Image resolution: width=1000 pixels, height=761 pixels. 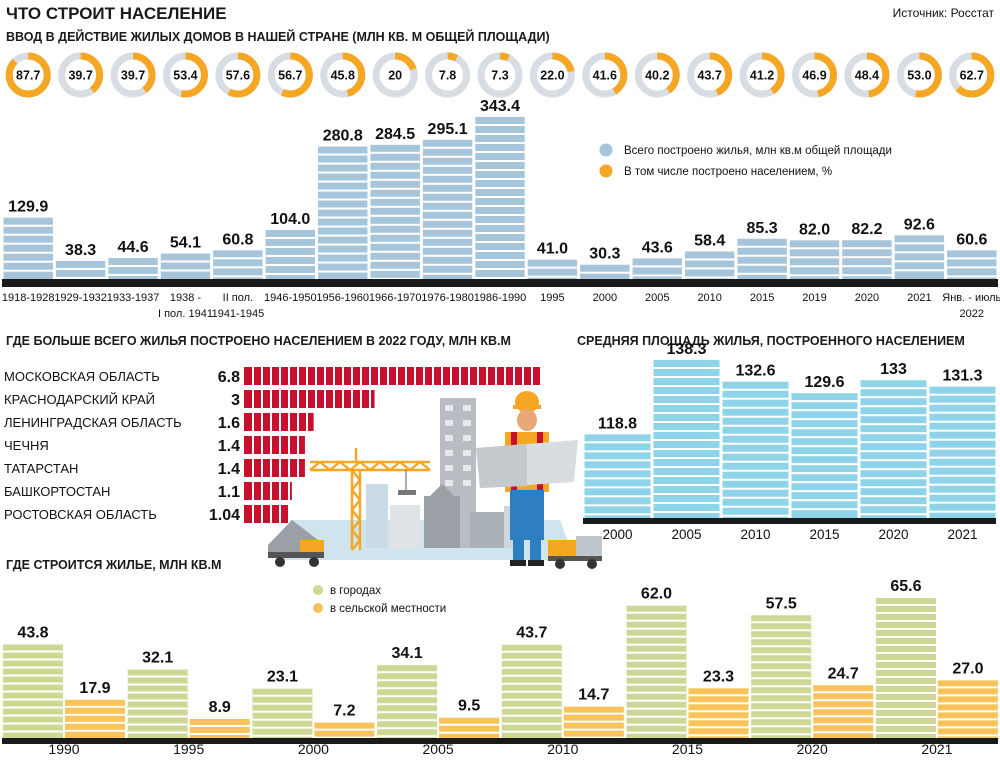 I want to click on chart4-year-label: 1990, so click(x=63, y=748).